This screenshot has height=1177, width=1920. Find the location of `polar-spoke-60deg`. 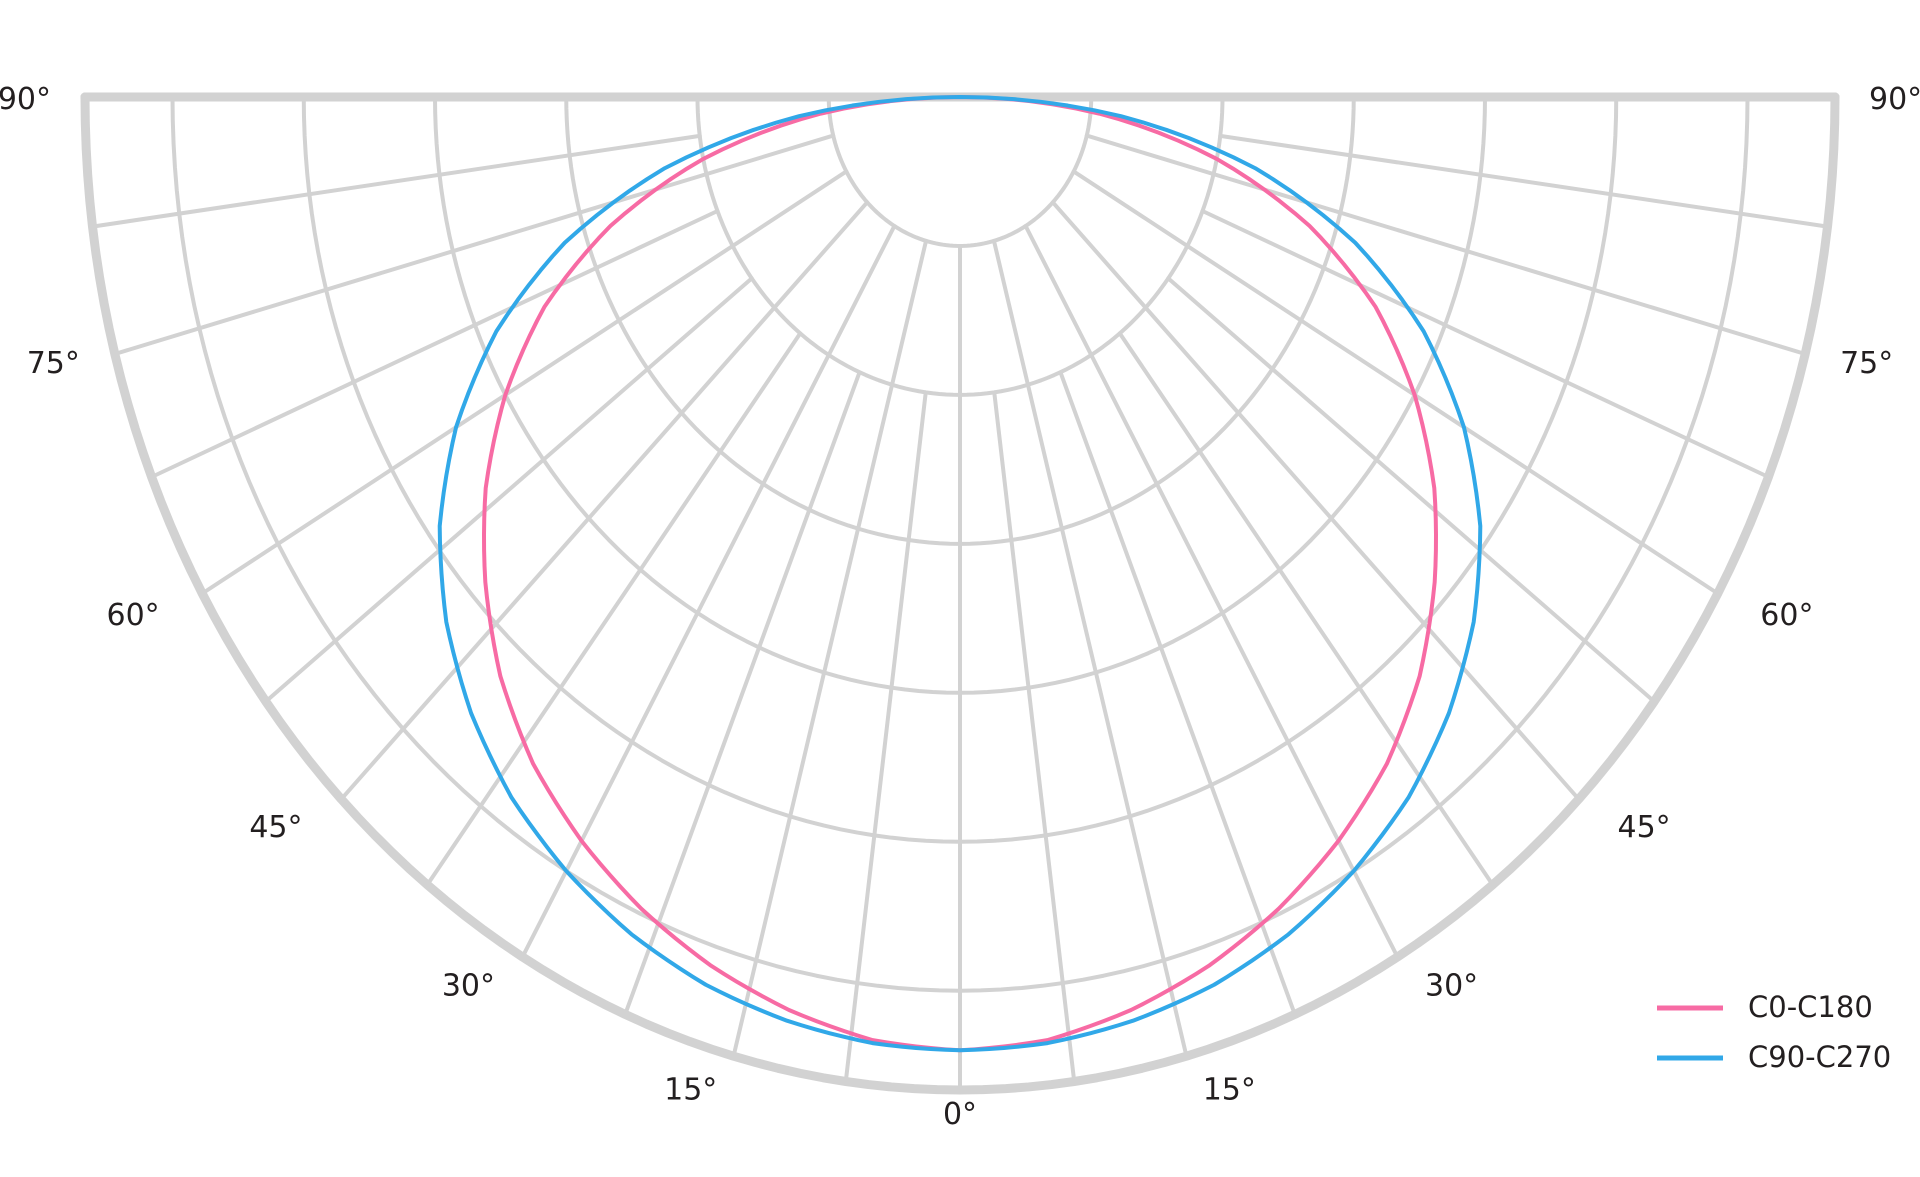

polar-spoke-60deg is located at coordinates (1395, 382).